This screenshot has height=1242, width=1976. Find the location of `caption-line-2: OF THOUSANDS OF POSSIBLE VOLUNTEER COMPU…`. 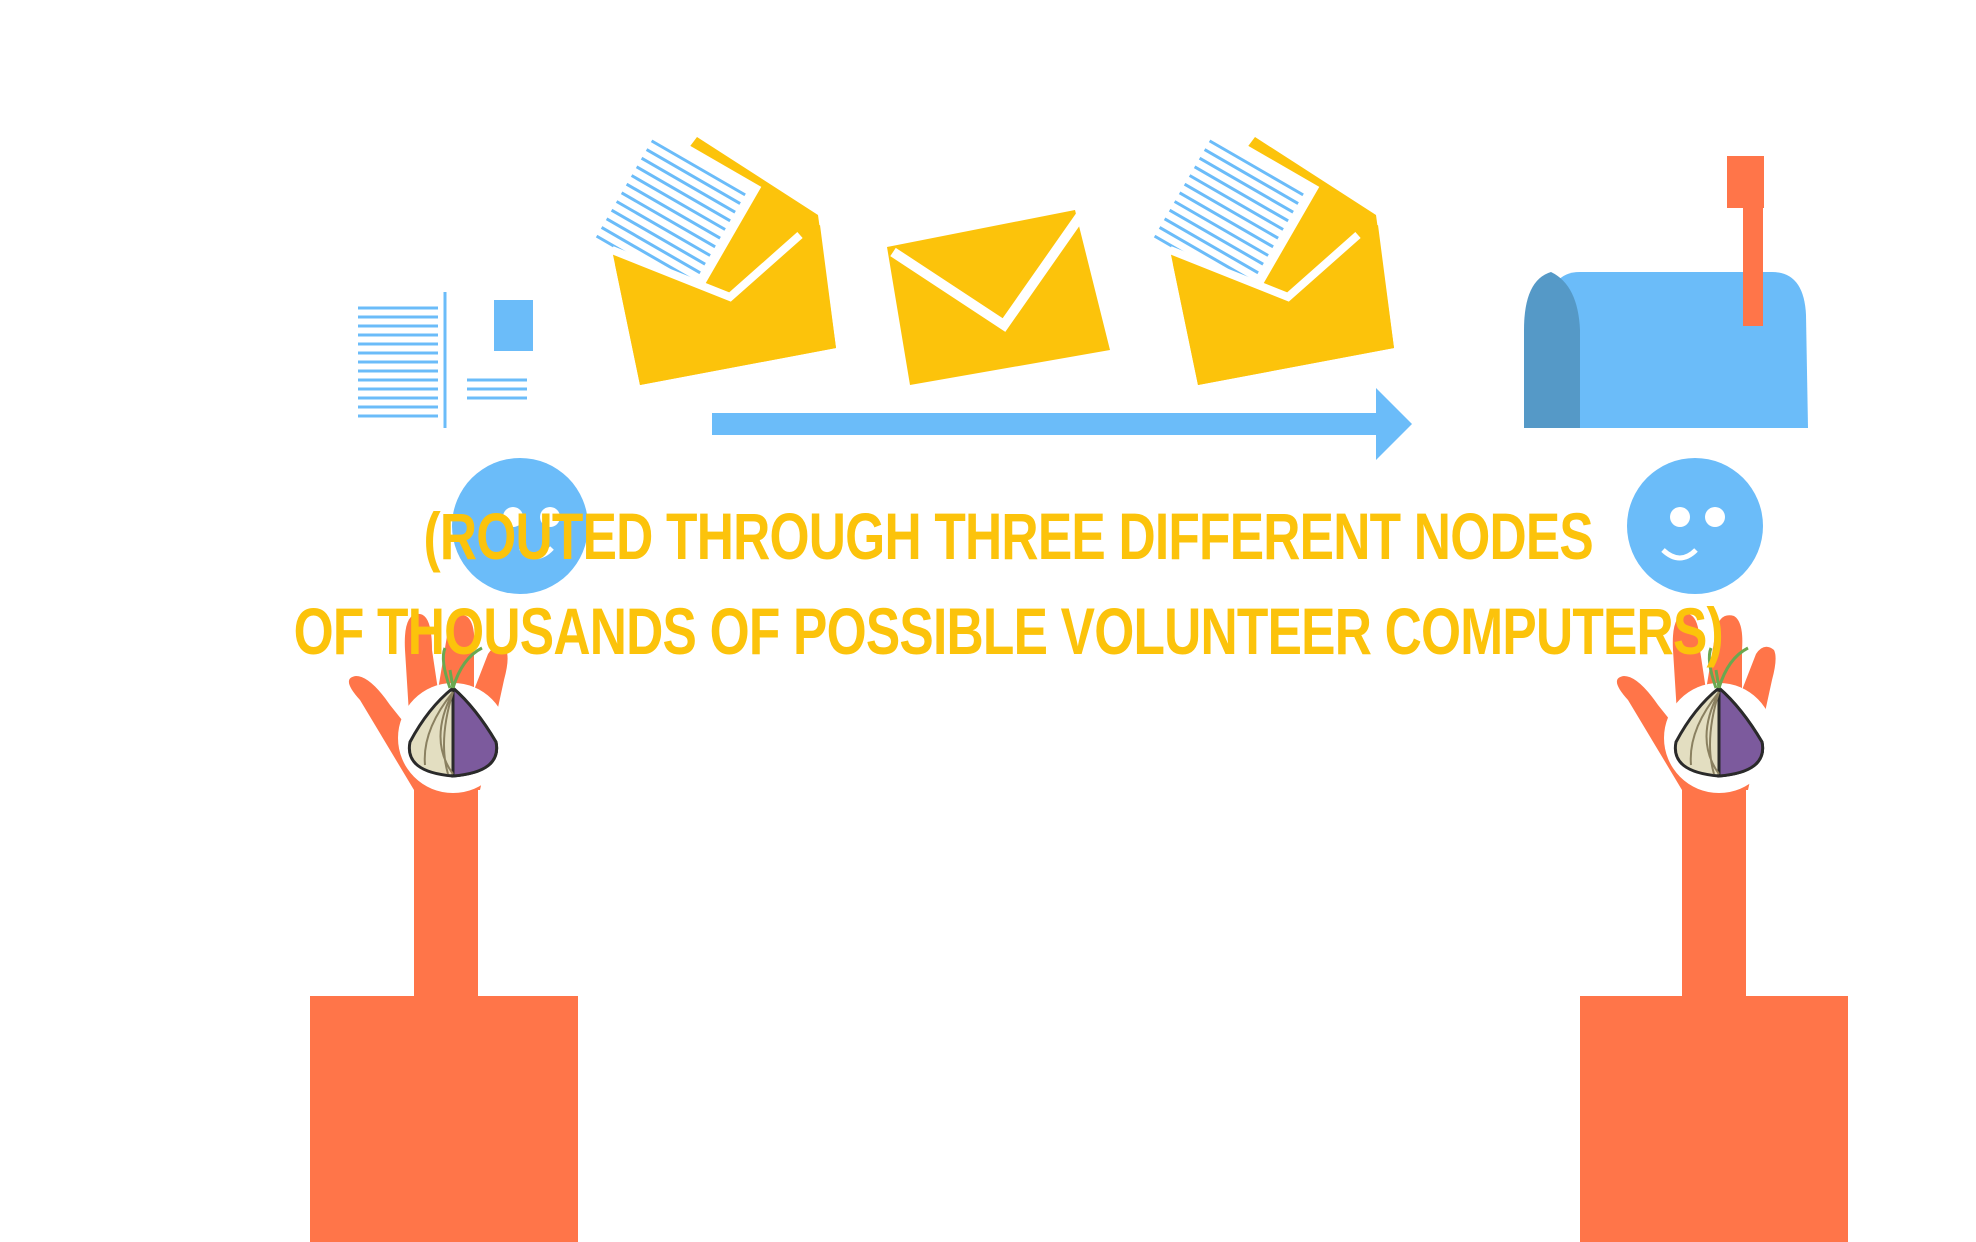

caption-line-2: OF THOUSANDS OF POSSIBLE VOLUNTEER COMPU… is located at coordinates (1008, 631).